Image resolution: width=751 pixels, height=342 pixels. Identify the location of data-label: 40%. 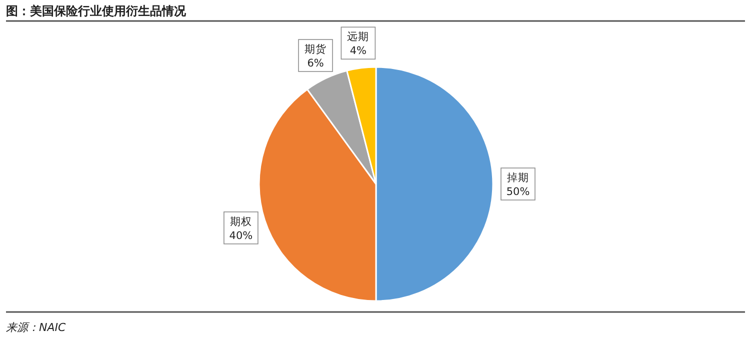
(241, 236).